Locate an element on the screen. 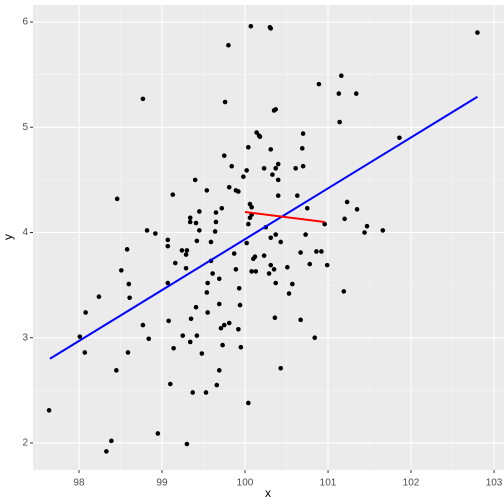  y-axis-title: y is located at coordinates (8, 237).